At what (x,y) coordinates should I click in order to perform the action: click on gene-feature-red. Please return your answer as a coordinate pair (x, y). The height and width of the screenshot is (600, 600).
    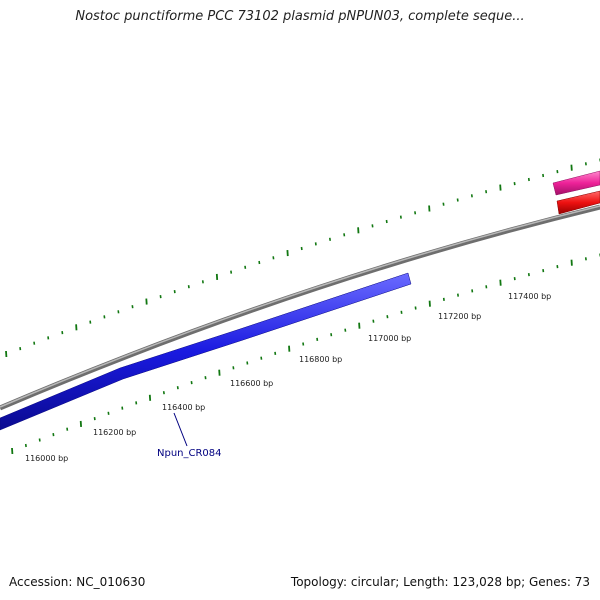
    Looking at the image, I should click on (578, 202).